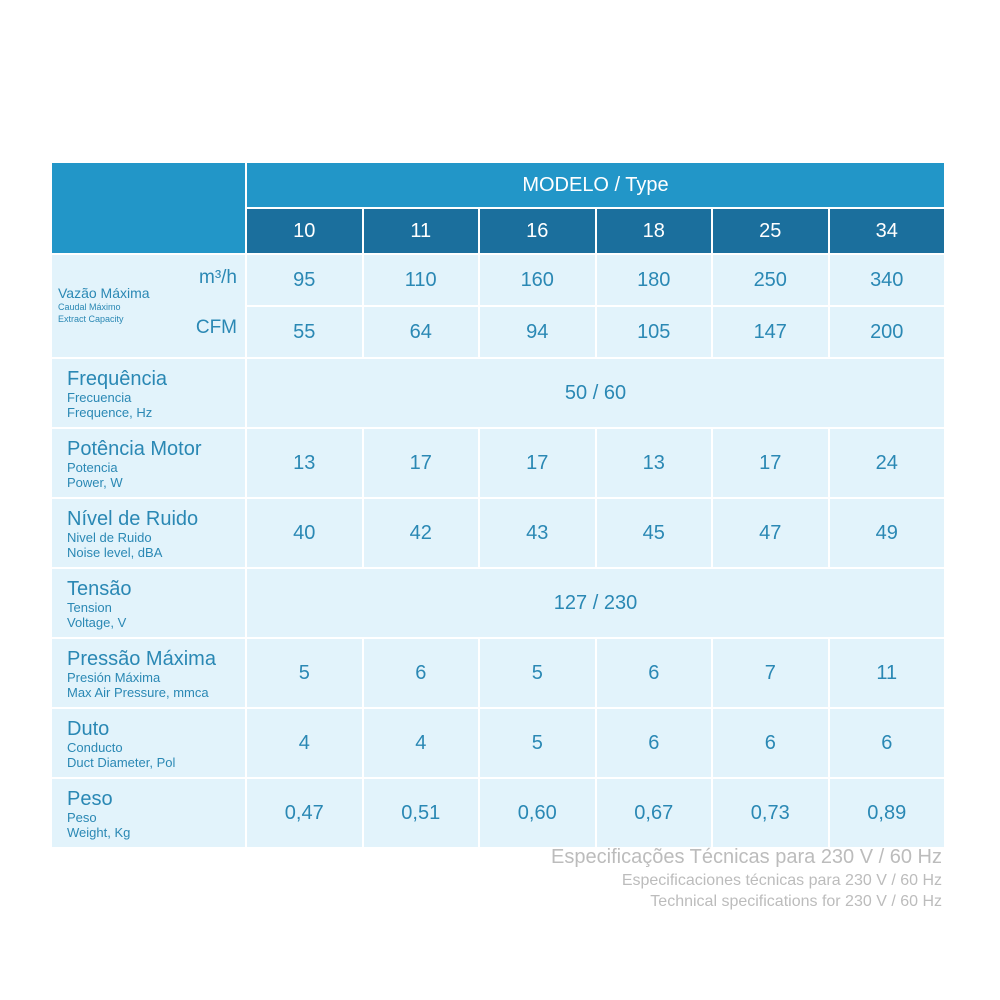 The image size is (1000, 1000). I want to click on model-header-10: 10, so click(304, 231).